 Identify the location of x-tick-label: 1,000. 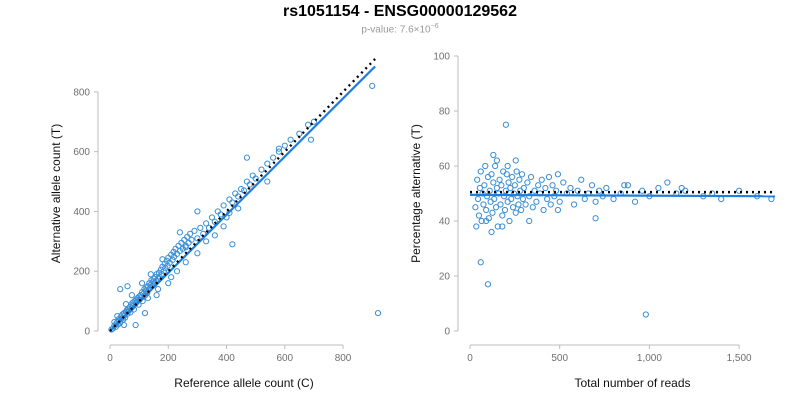
(649, 358).